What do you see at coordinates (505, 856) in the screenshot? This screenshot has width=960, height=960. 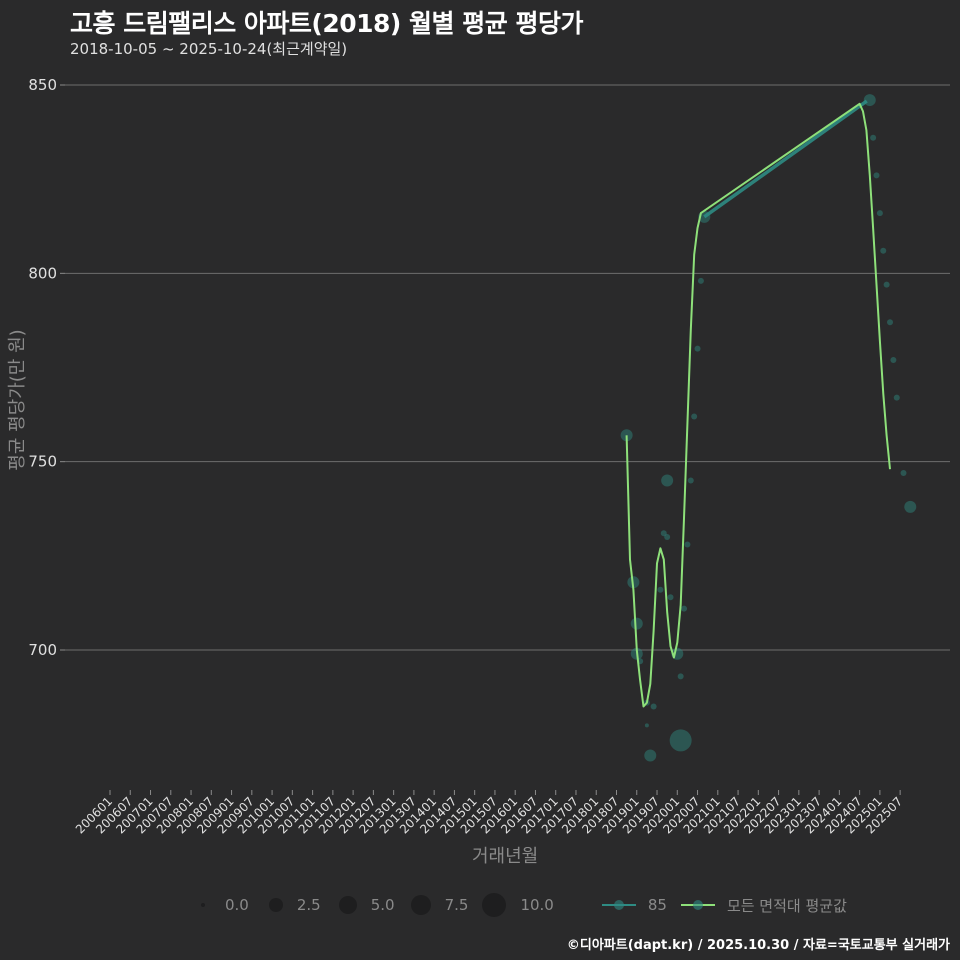 I see `x-axis-label: 거래년월` at bounding box center [505, 856].